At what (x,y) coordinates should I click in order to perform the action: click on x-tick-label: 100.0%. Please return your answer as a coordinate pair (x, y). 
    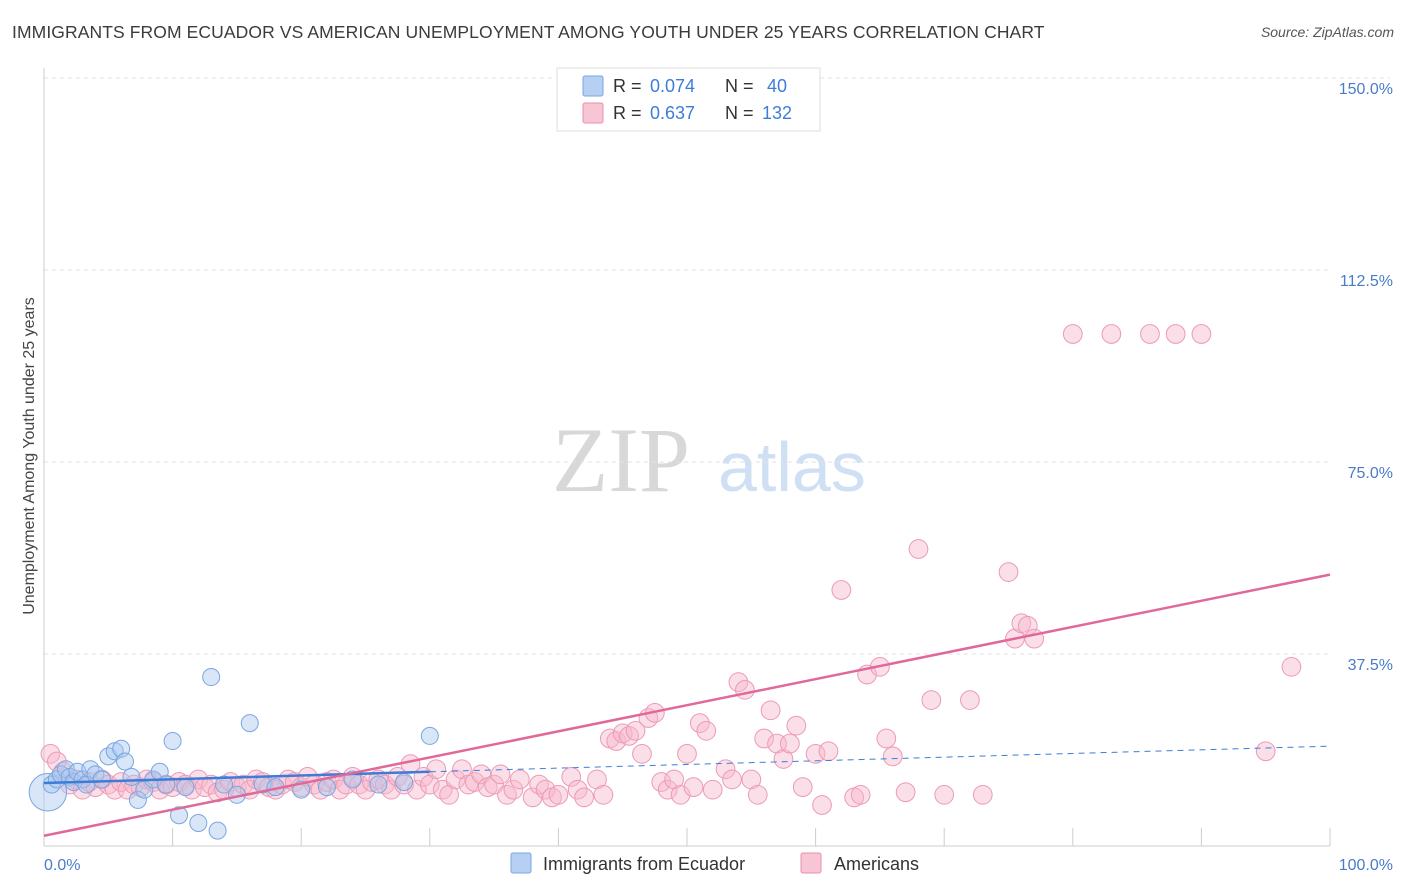
    Looking at the image, I should click on (1366, 865).